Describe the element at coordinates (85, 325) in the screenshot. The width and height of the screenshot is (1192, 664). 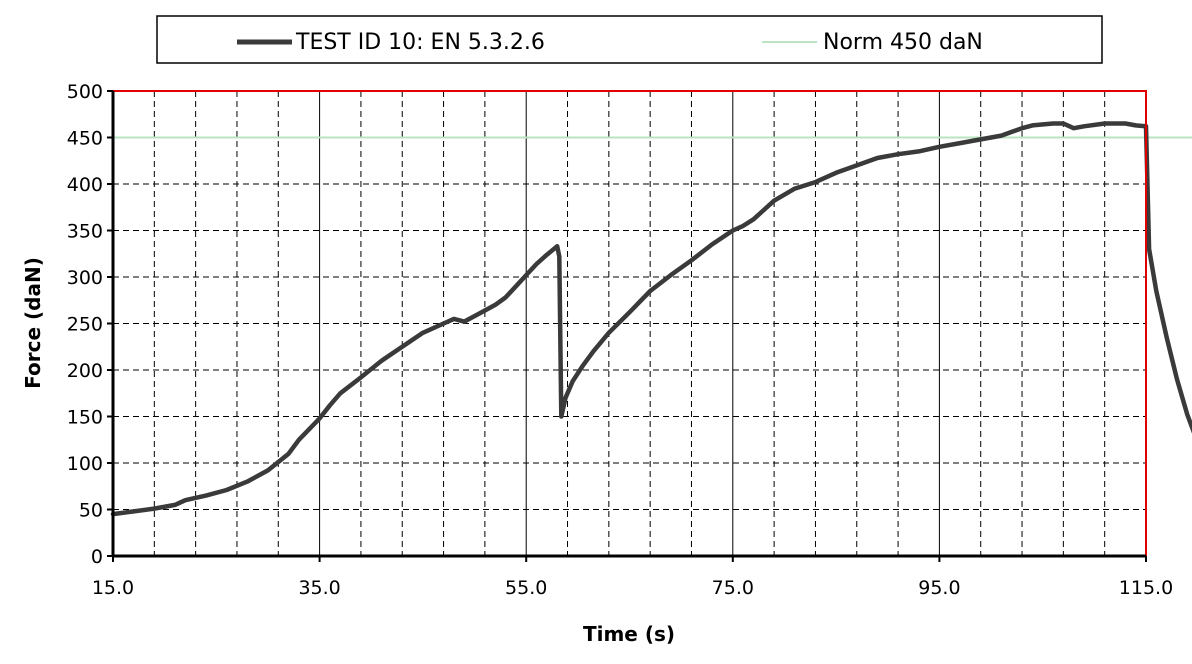
I see `y-tick-label: 250` at that location.